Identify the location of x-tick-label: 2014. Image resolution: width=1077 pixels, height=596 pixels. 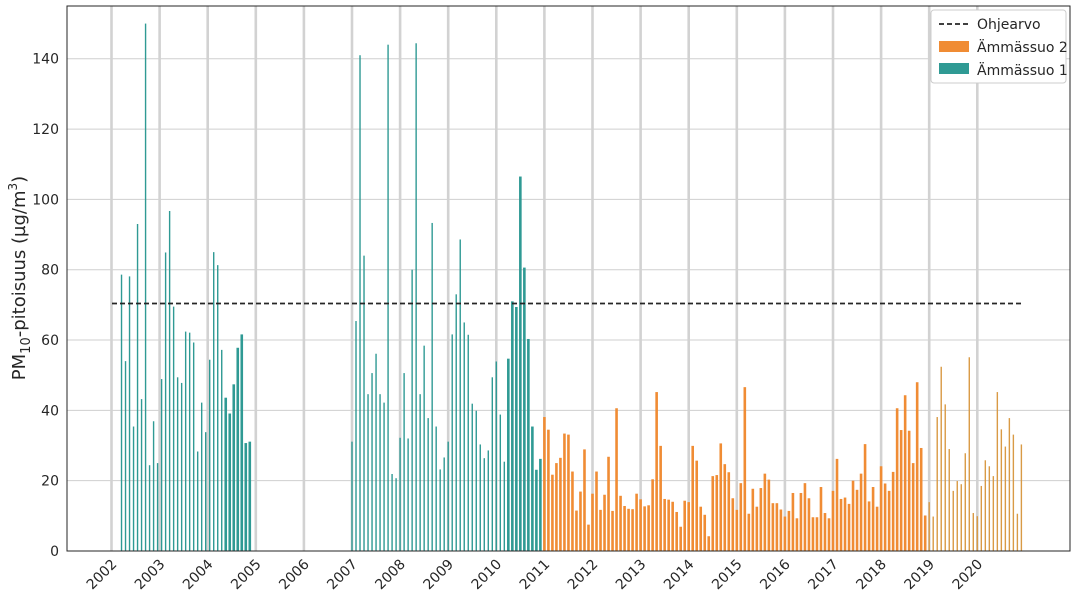
(679, 574).